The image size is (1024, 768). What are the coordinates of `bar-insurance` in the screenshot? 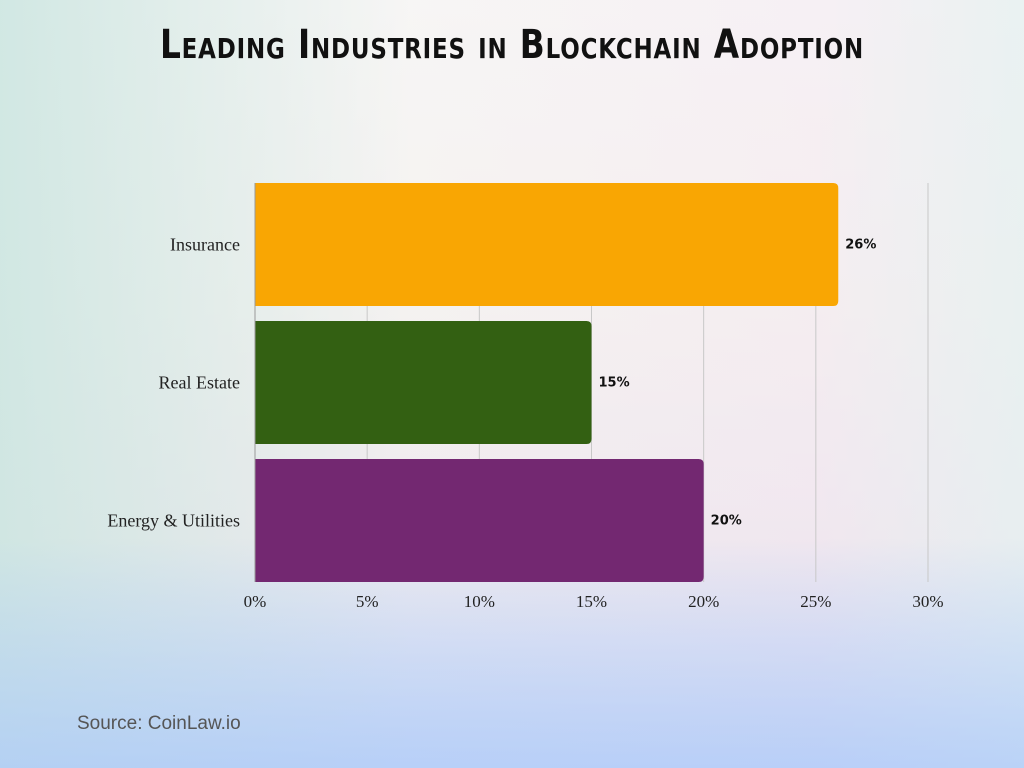 It's located at (547, 244).